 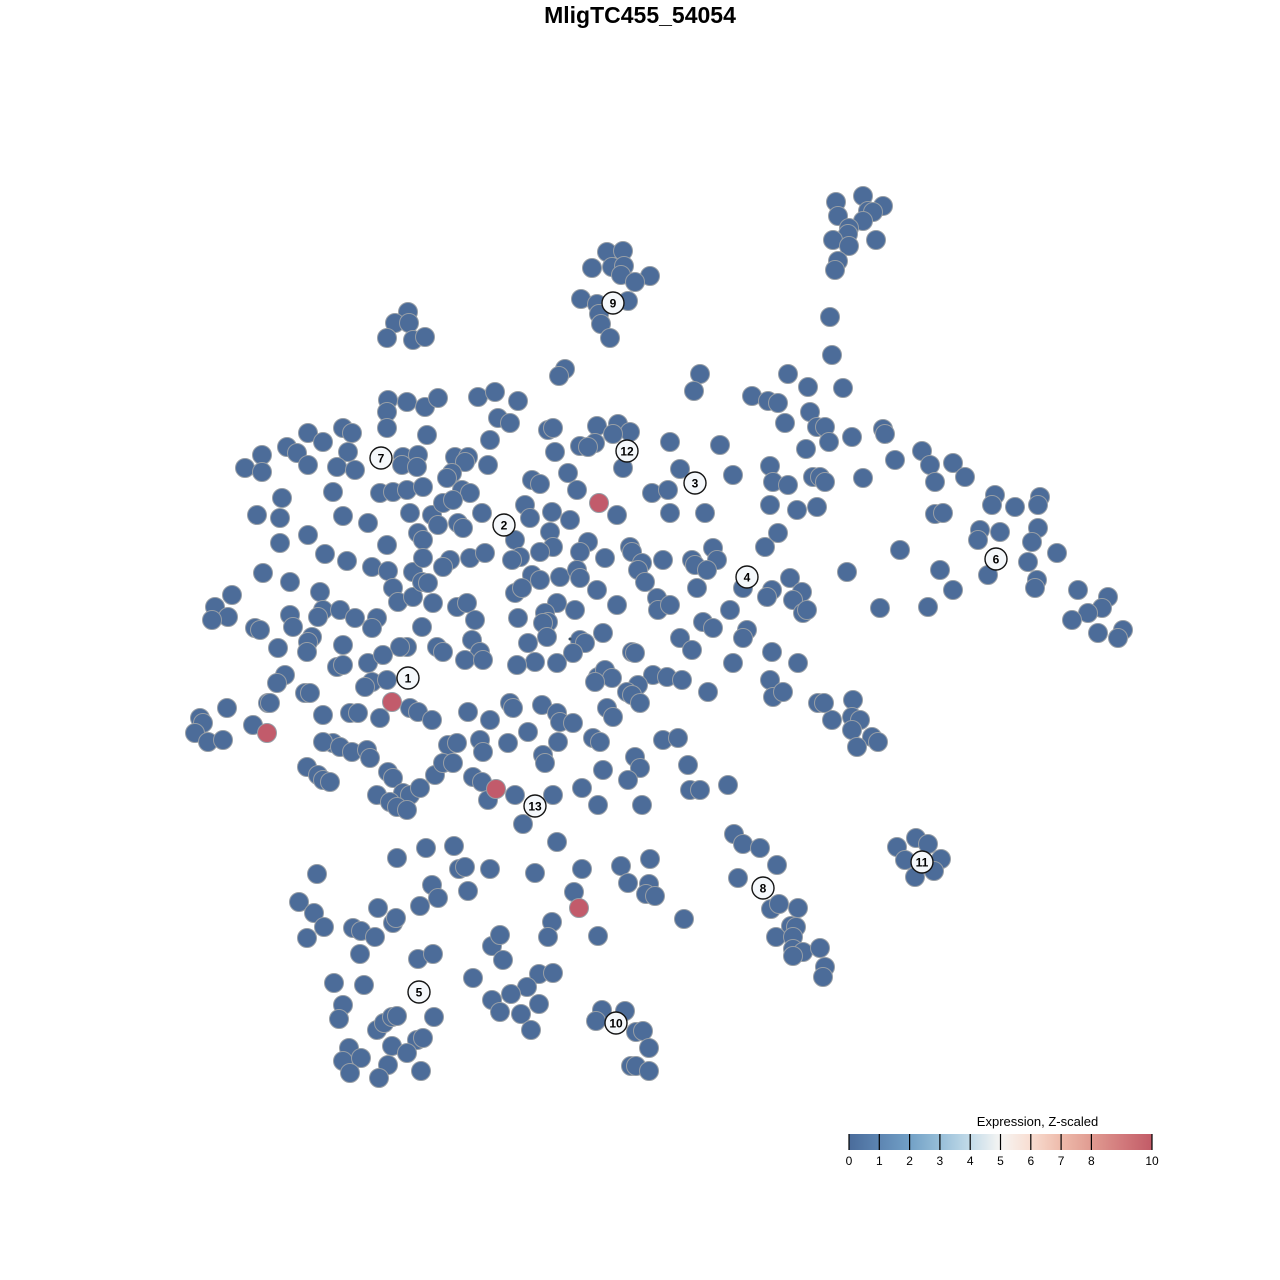 I want to click on cluster-label-number: 11, so click(x=922, y=863).